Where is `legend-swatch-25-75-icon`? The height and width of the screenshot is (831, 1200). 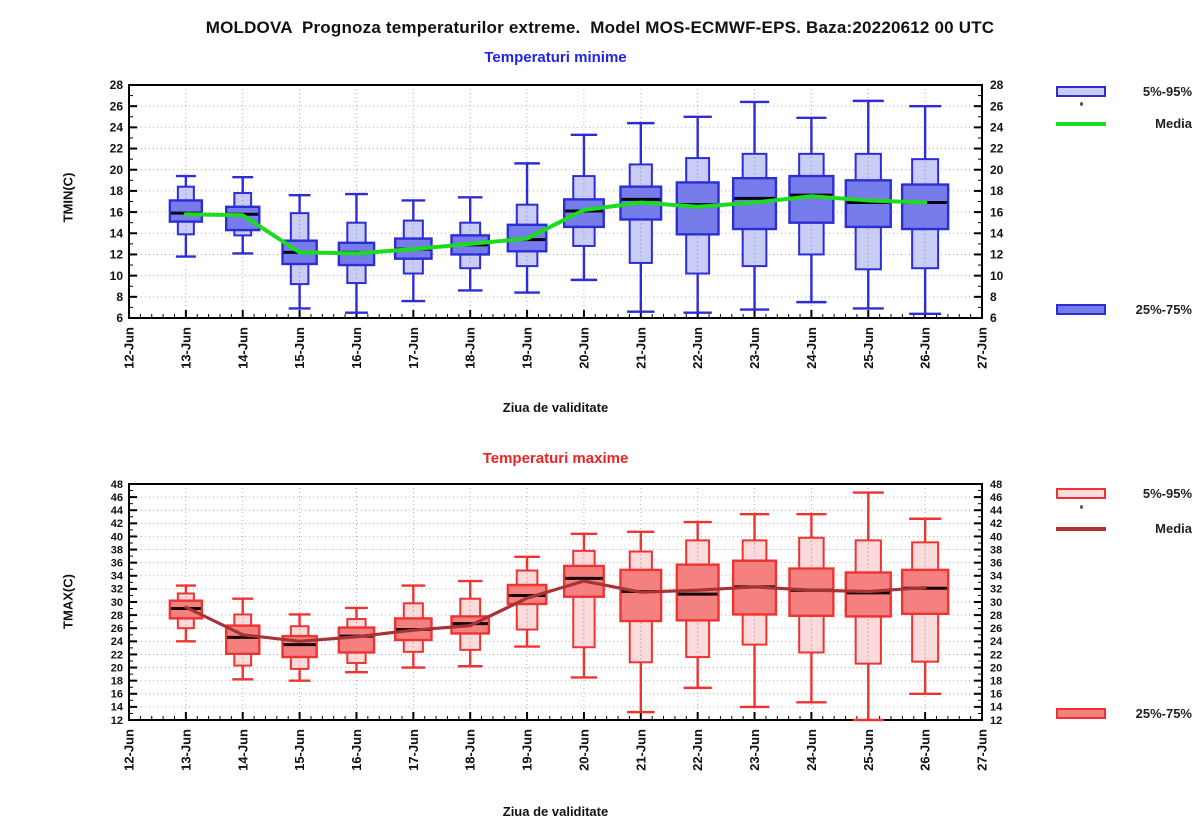
legend-swatch-25-75-icon is located at coordinates (1081, 309).